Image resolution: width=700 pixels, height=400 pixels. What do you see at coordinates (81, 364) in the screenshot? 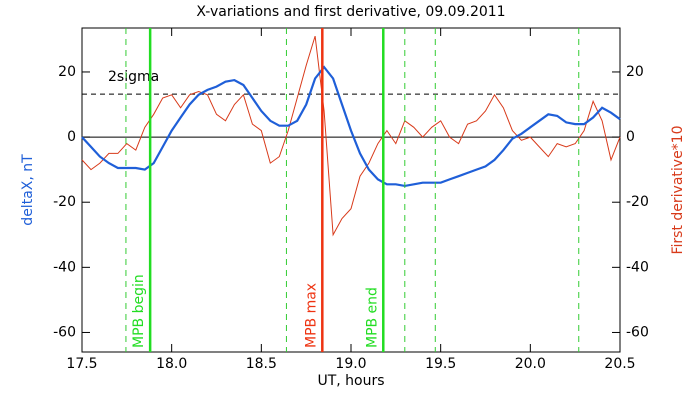
I see `x-tick-label: 17.5` at bounding box center [81, 364].